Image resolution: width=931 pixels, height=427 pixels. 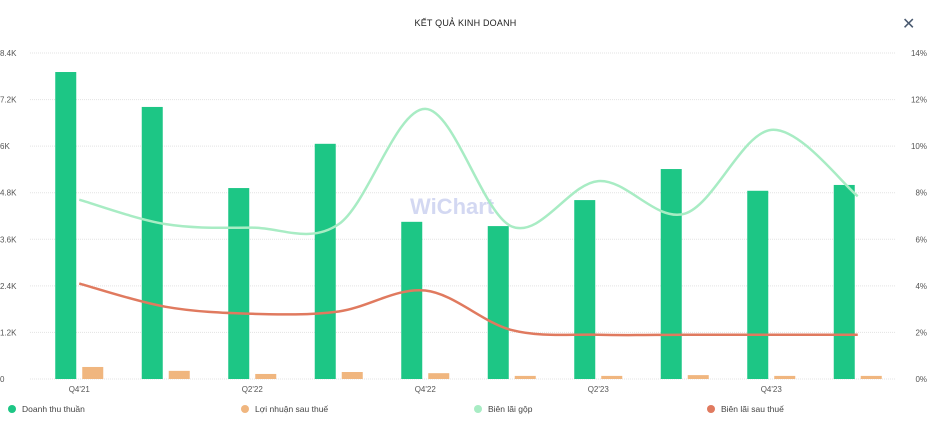 I want to click on x-tick-label: Q4'22, so click(x=426, y=389).